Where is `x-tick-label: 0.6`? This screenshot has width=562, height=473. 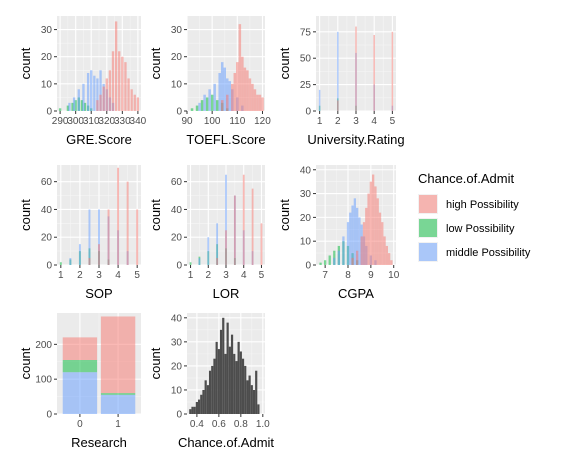
x-tick-label: 0.6 is located at coordinates (219, 424).